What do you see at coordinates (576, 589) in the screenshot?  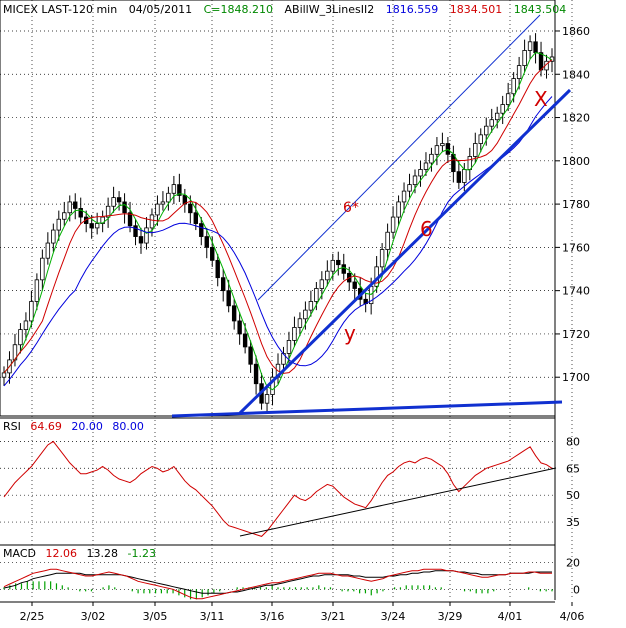 I see `macd-tick-label: 0` at bounding box center [576, 589].